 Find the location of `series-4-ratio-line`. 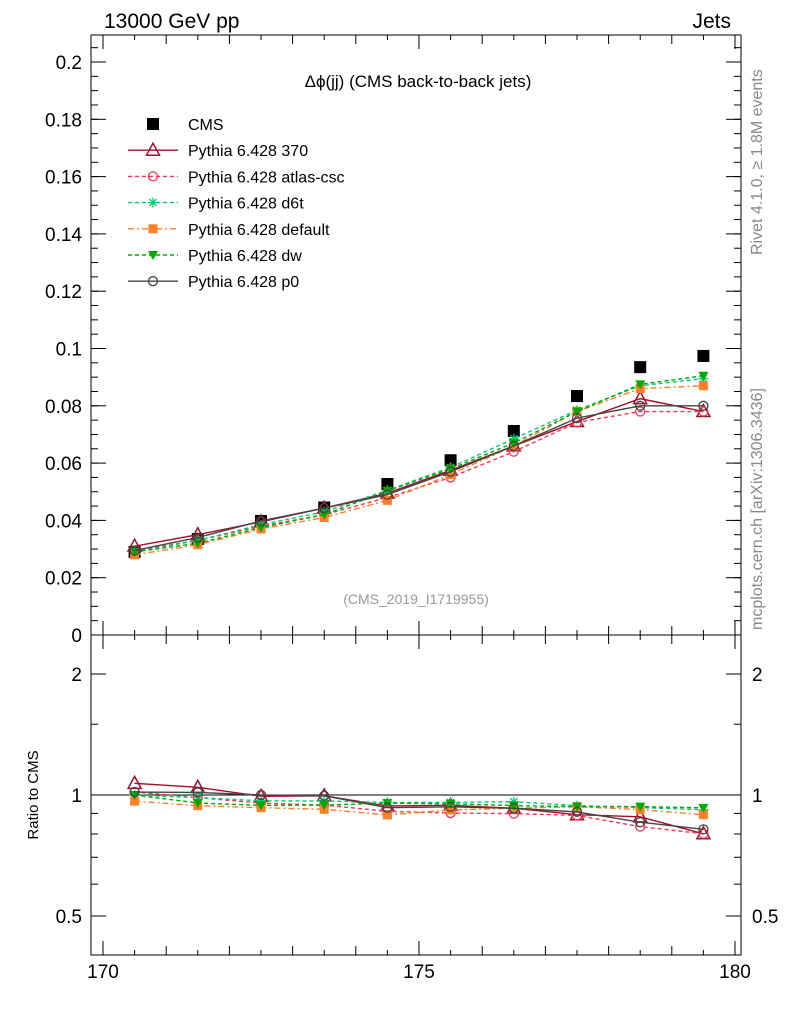

series-4-ratio-line is located at coordinates (419, 808).